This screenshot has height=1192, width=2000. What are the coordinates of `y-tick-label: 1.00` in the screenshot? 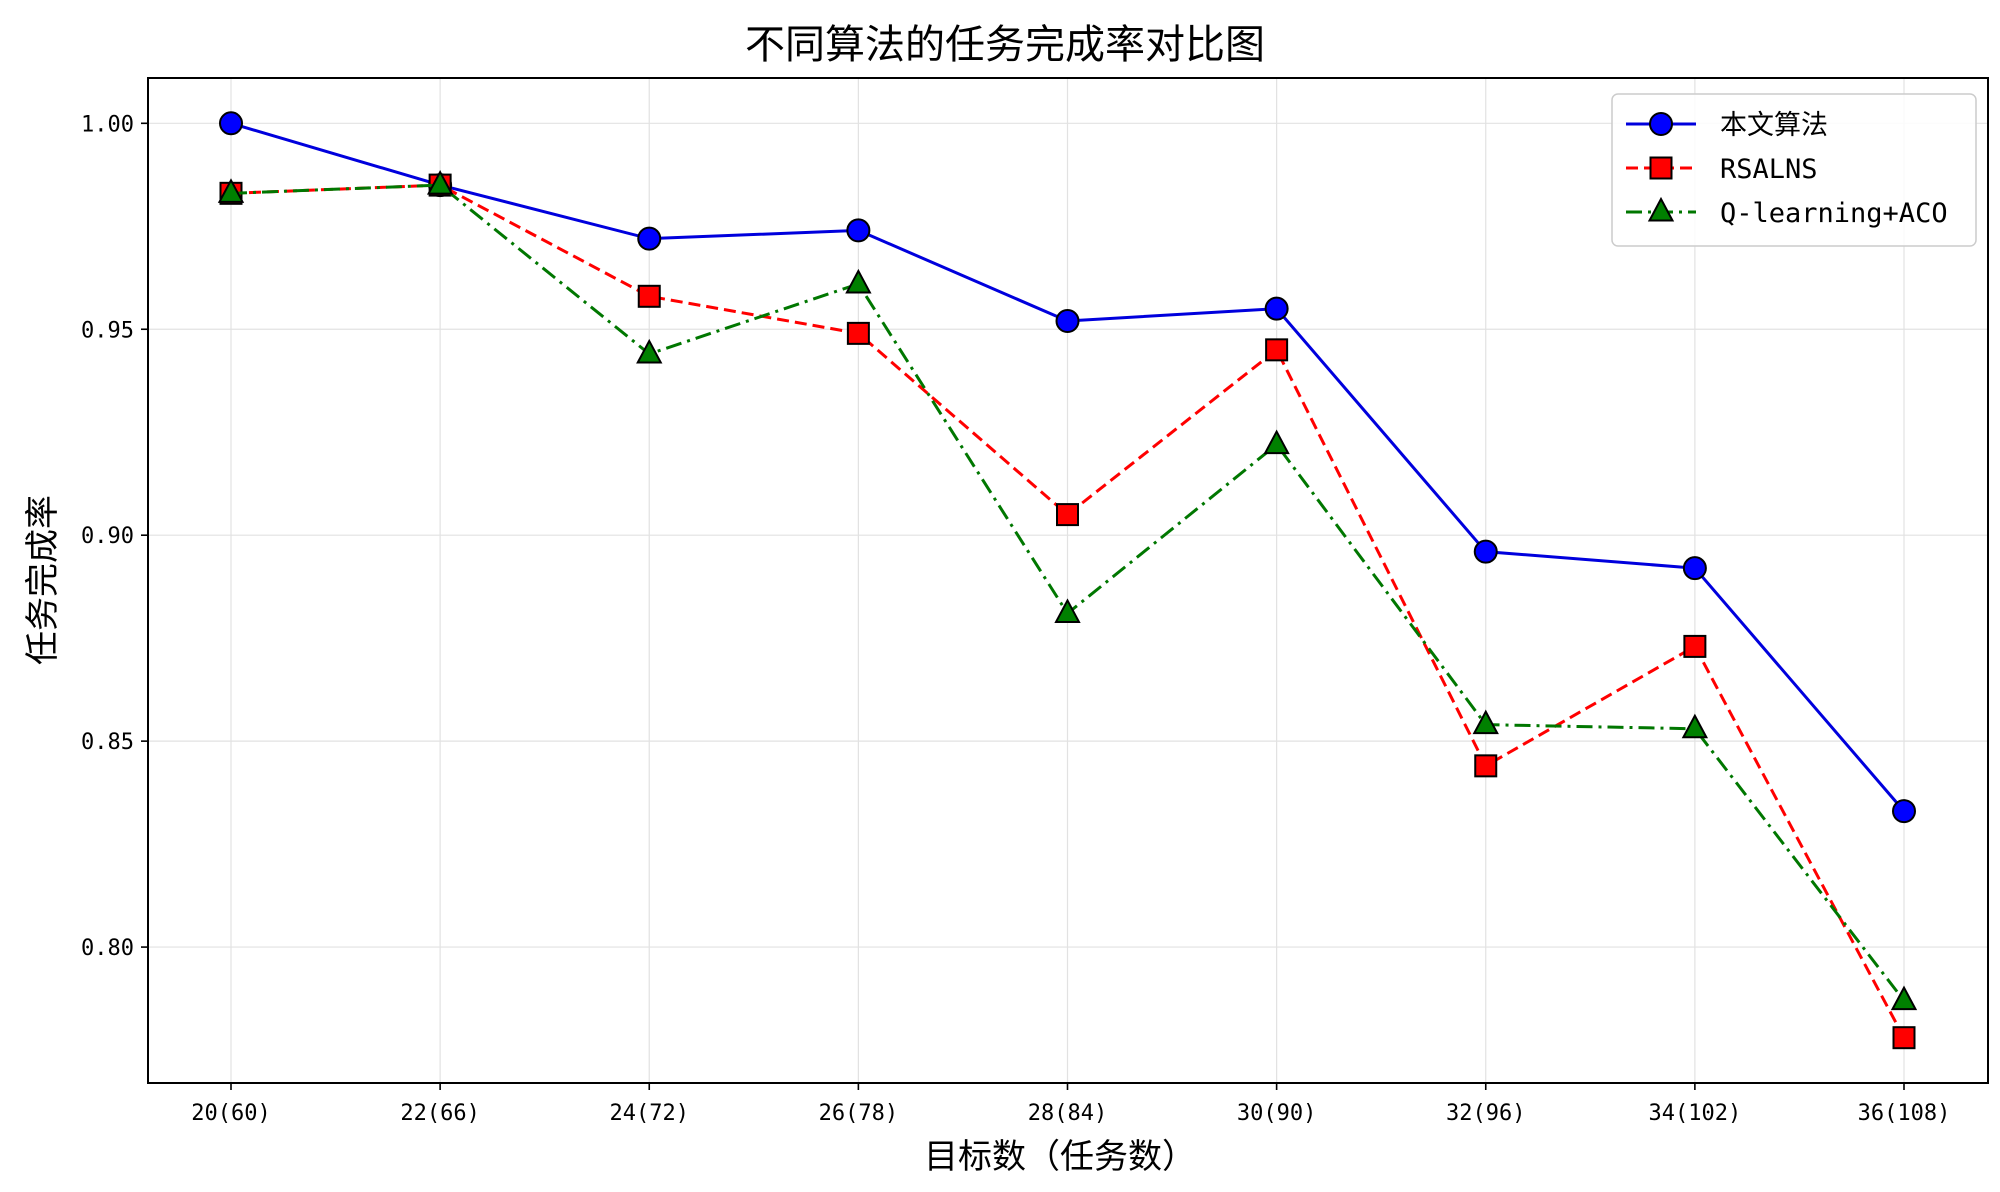 It's located at (107, 124).